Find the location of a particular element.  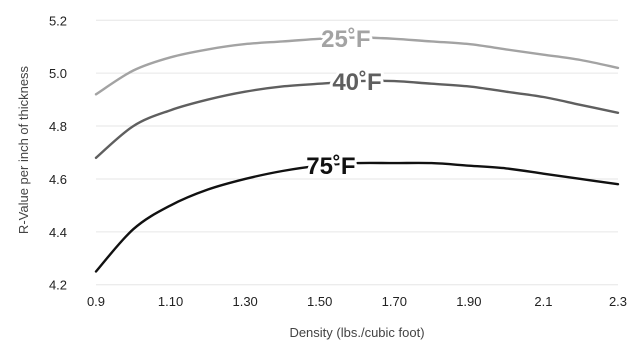

x-tick-label: 1.10 is located at coordinates (170, 301).